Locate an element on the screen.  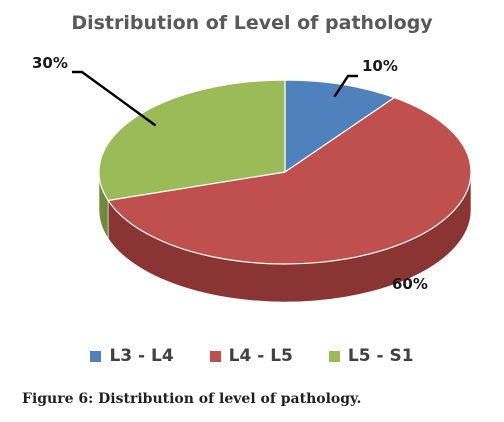
data-label: 60% is located at coordinates (410, 284).